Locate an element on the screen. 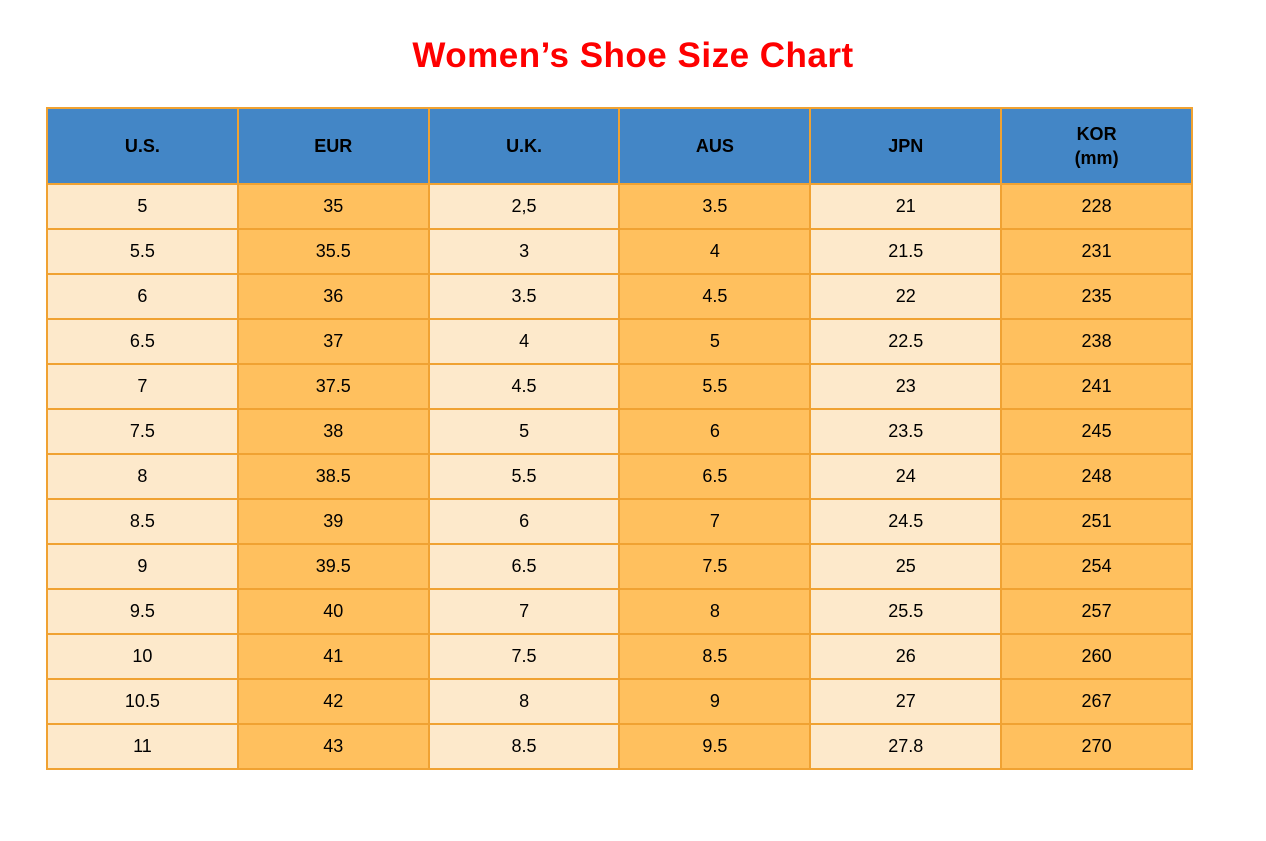  cell-eur: 39 is located at coordinates (333, 521).